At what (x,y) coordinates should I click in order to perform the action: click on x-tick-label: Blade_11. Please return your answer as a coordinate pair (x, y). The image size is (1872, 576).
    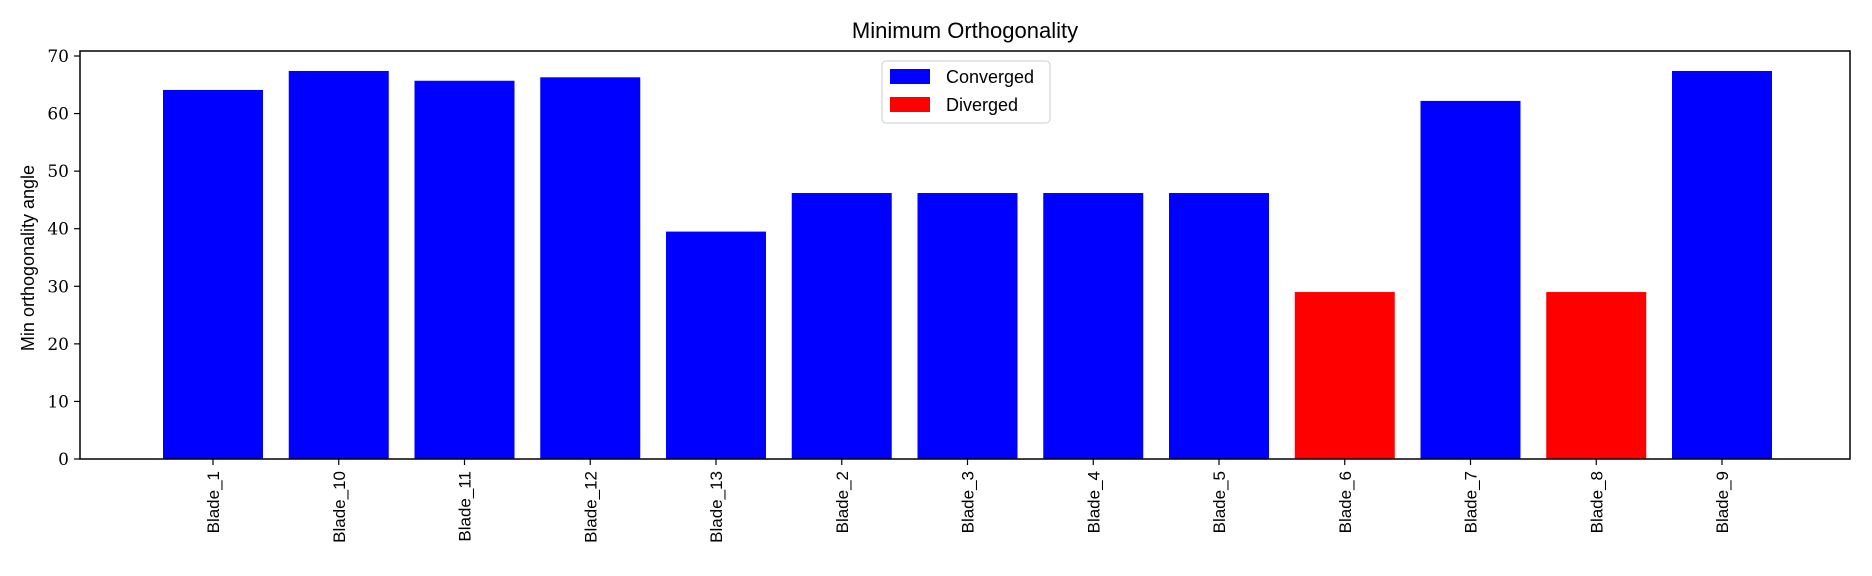
    Looking at the image, I should click on (465, 506).